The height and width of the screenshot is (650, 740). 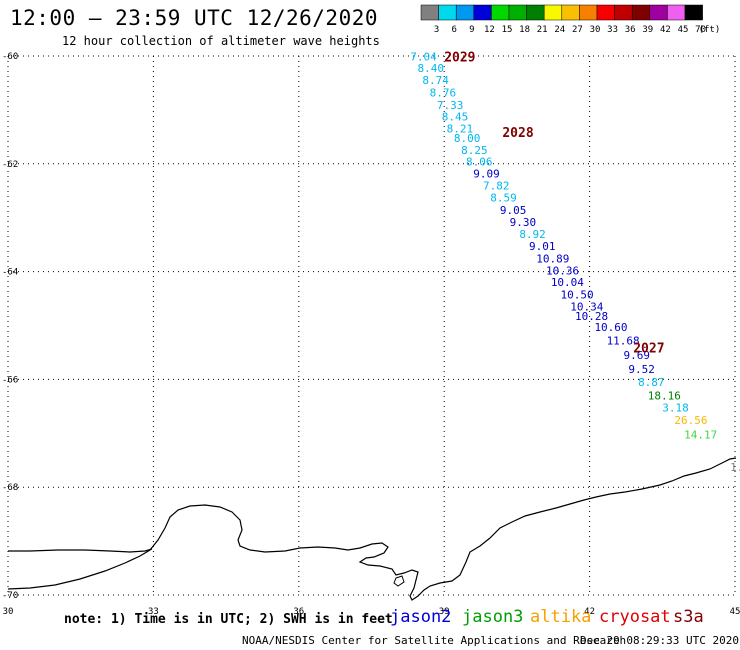 I want to click on wave-height-value: 9.52, so click(x=641, y=369).